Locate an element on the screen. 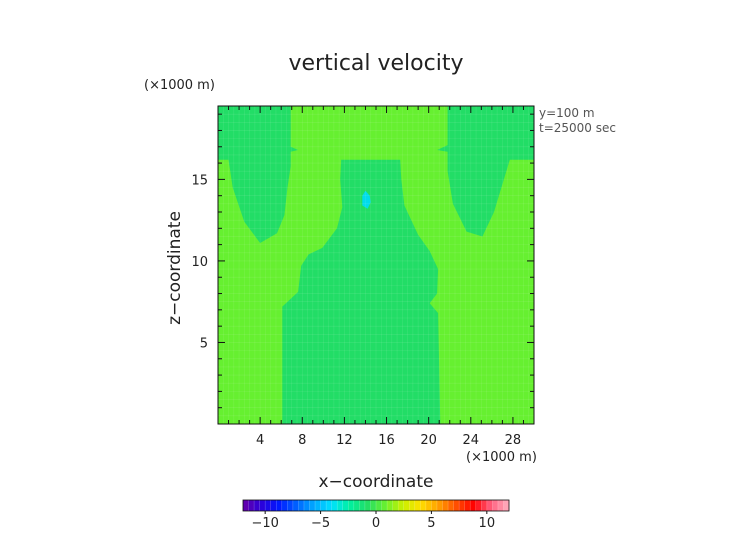 Image resolution: width=752 pixels, height=537 pixels. colorbar-tick-label: 10 is located at coordinates (487, 523).